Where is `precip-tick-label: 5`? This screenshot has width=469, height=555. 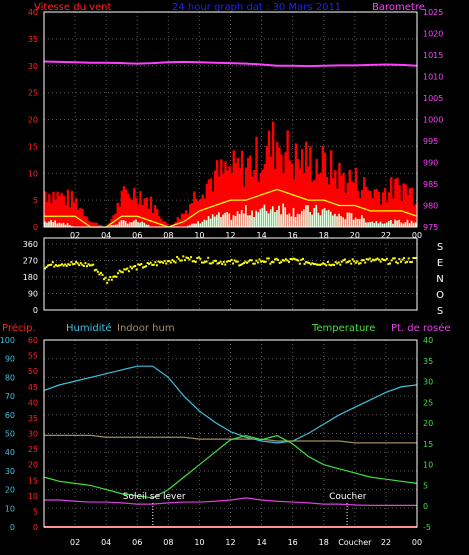
precip-tick-label: 5 is located at coordinates (35, 511).